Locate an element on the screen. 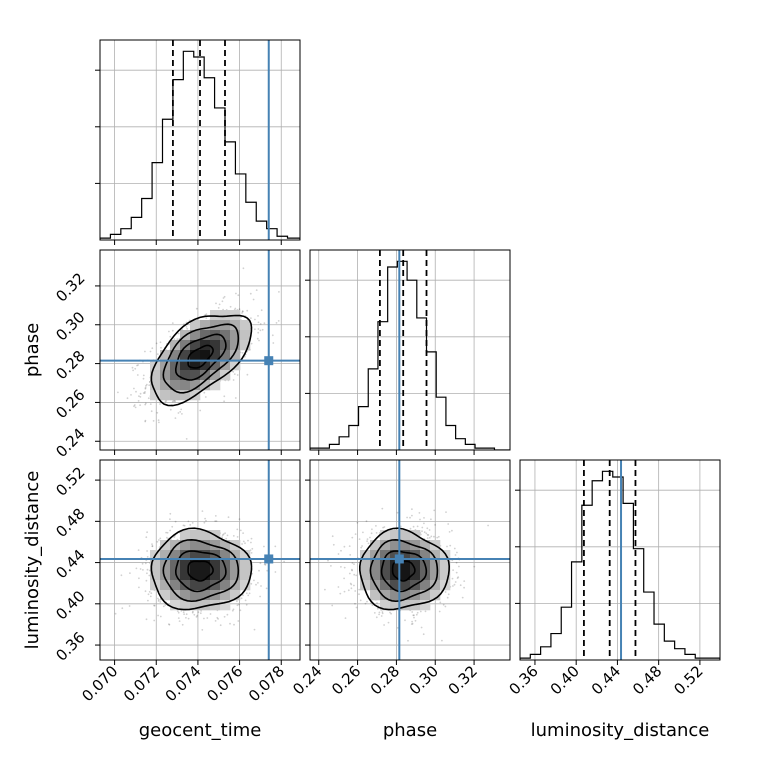  y-axis-label-phase: phase is located at coordinates (32, 350).